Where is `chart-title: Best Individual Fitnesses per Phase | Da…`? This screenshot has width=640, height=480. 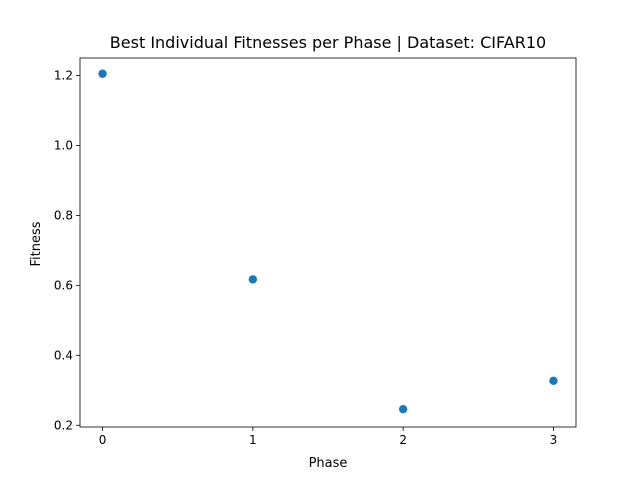
chart-title: Best Individual Fitnesses per Phase | Da… is located at coordinates (328, 42).